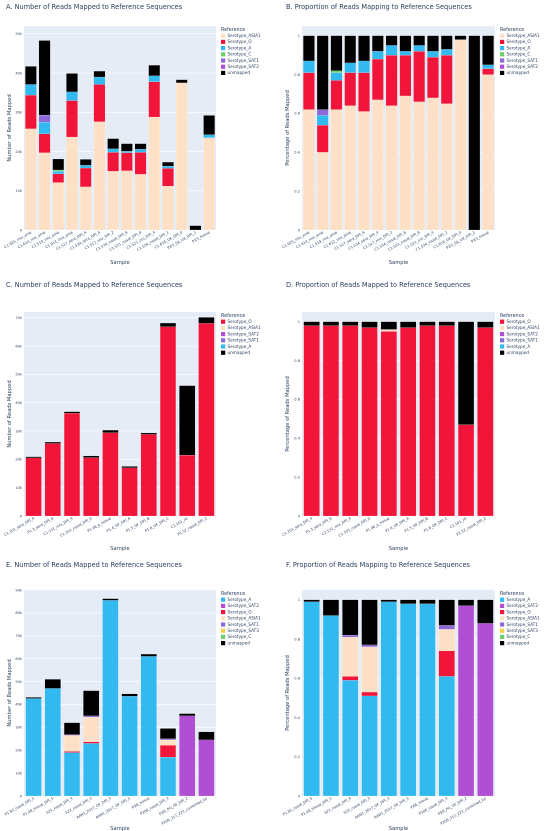 This screenshot has width=550, height=831. Describe the element at coordinates (240, 611) in the screenshot. I see `legend-item: Serotype_O` at that location.